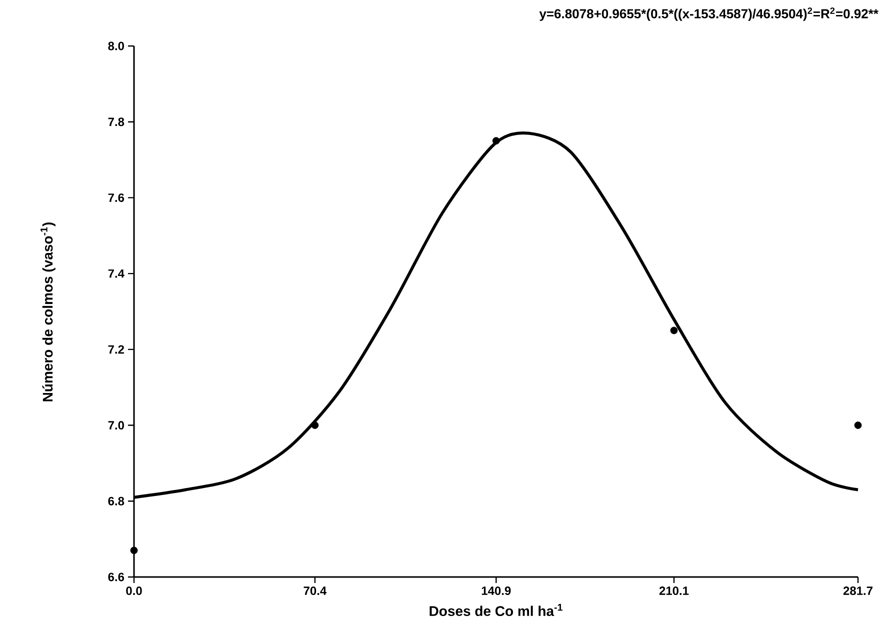 The height and width of the screenshot is (628, 886). I want to click on x-tick-label: 70.4, so click(315, 591).